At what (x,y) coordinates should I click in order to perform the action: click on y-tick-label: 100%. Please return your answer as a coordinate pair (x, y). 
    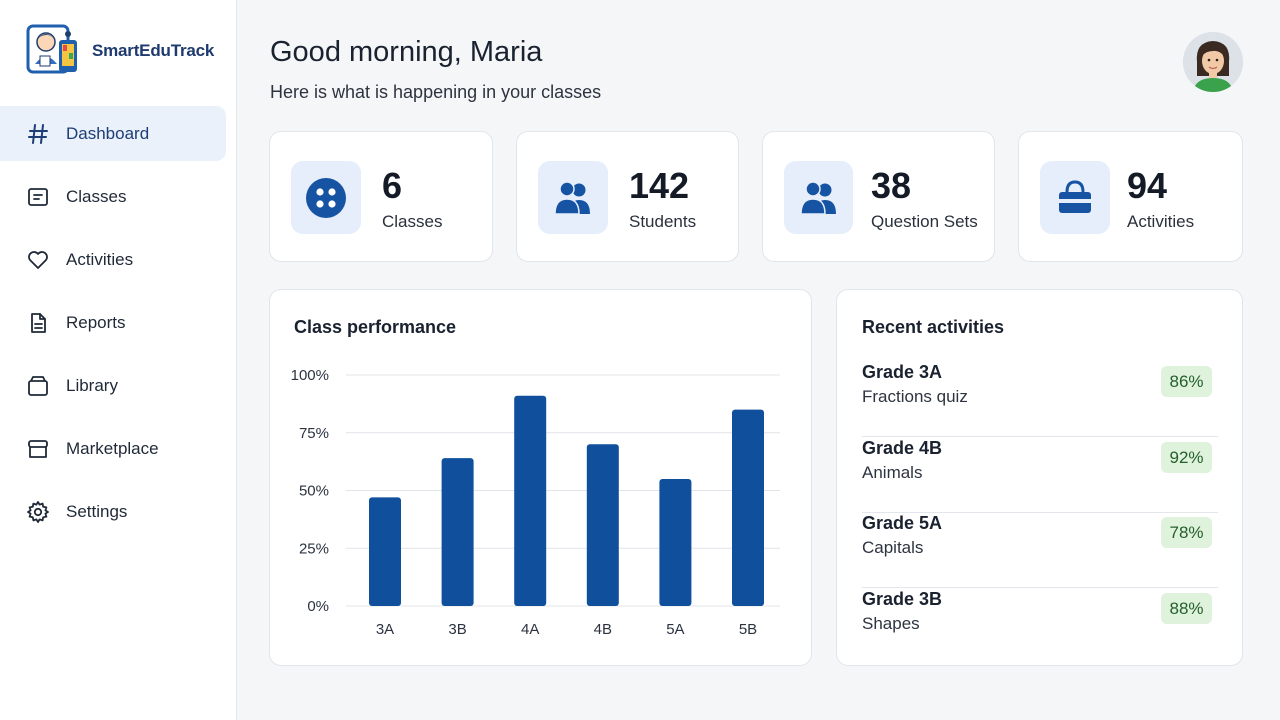
    Looking at the image, I should click on (310, 375).